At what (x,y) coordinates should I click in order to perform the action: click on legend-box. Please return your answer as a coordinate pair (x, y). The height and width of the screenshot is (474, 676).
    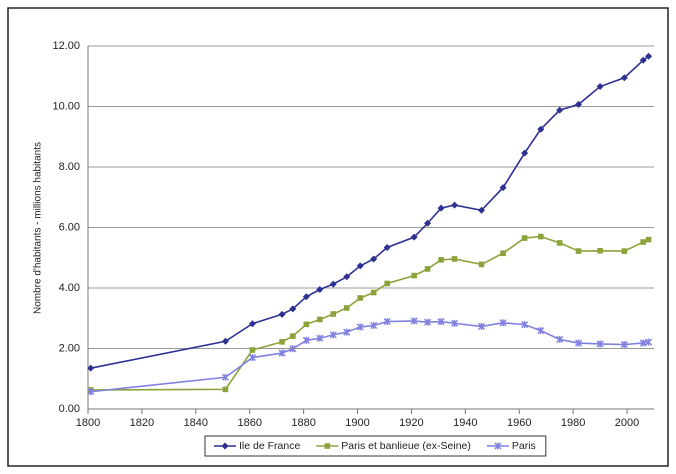
    Looking at the image, I should click on (375, 446).